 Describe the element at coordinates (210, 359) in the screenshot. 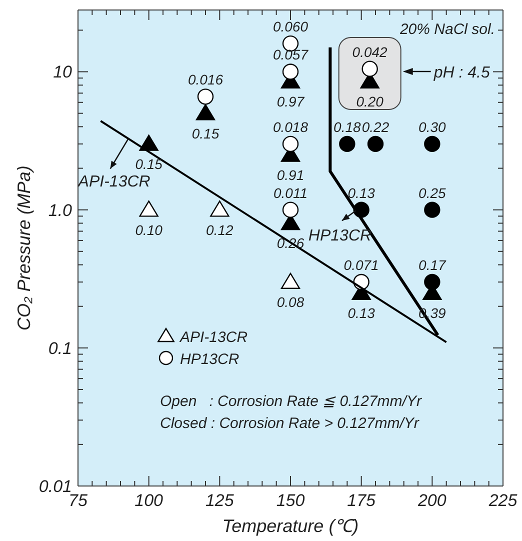

I see `legend-label: HP13CR` at that location.